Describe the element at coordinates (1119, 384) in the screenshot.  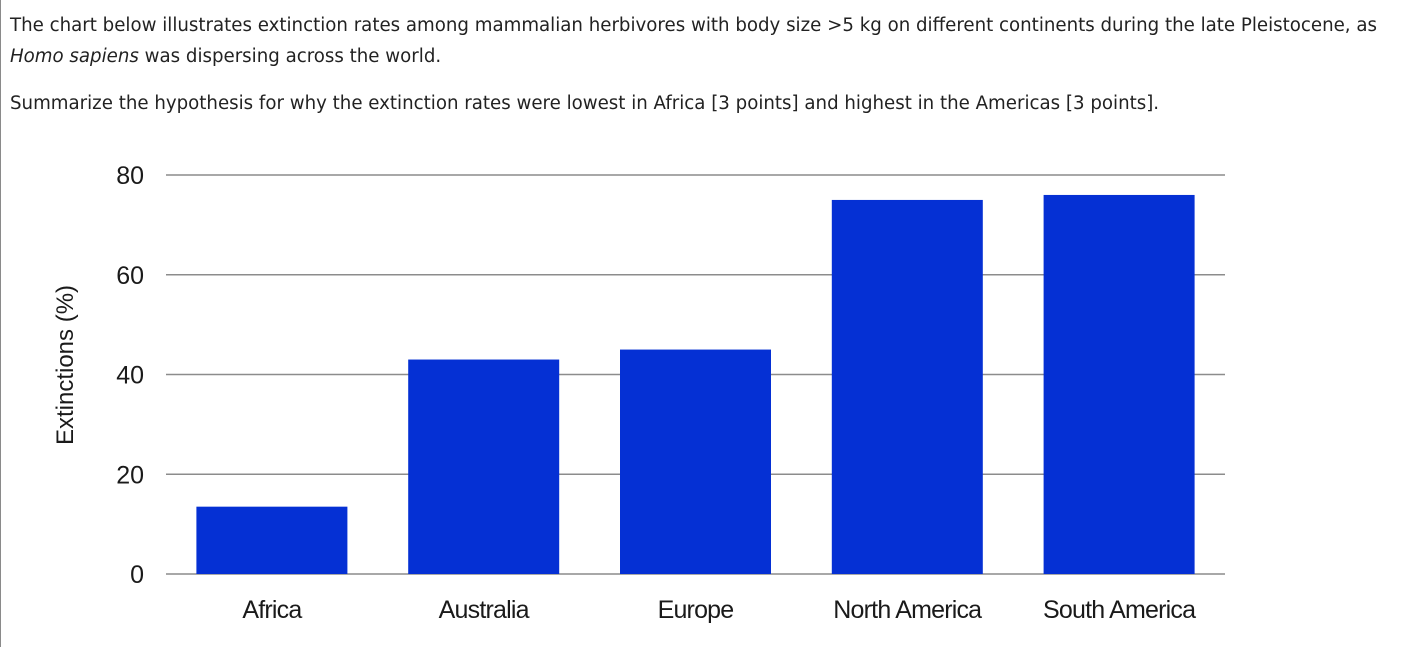
I see `bar-south-america` at that location.